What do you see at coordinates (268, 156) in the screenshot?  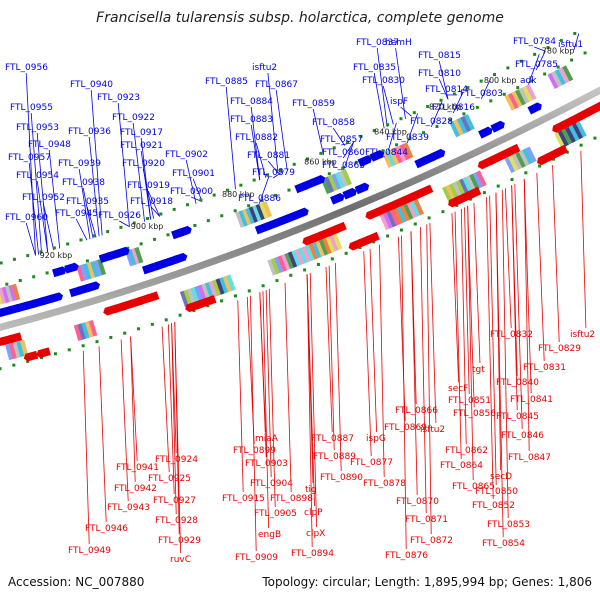 I see `forward-gene-label: FTL_0881` at bounding box center [268, 156].